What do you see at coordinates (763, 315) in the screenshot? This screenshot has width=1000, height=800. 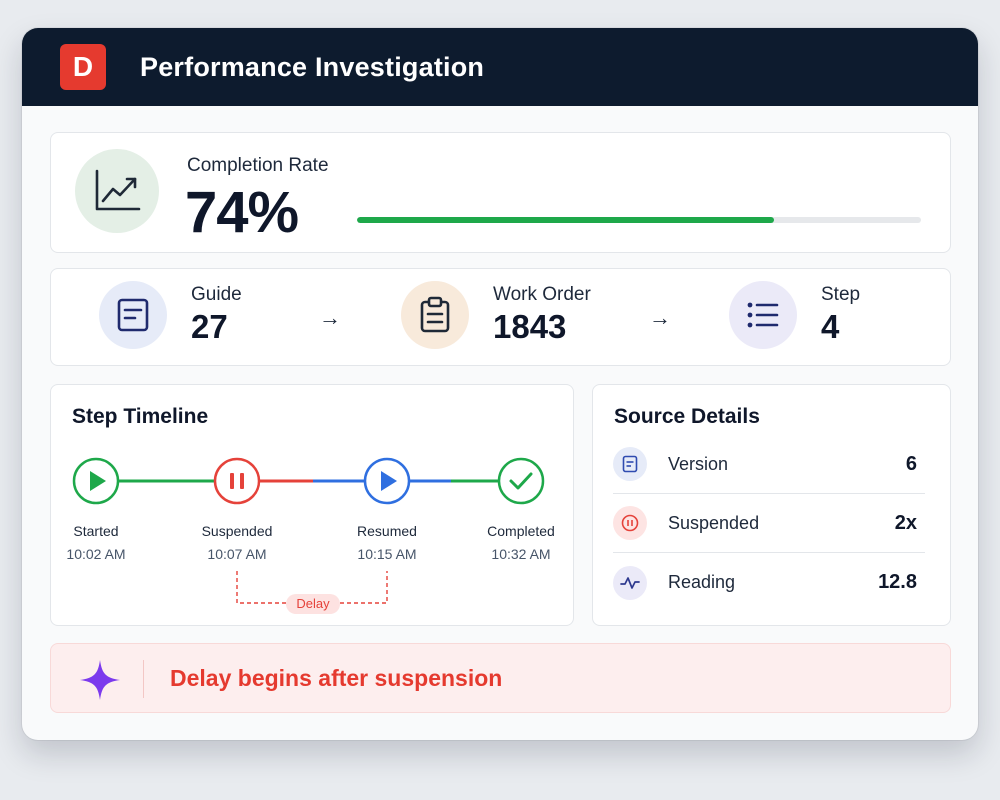 I see `list-icon` at bounding box center [763, 315].